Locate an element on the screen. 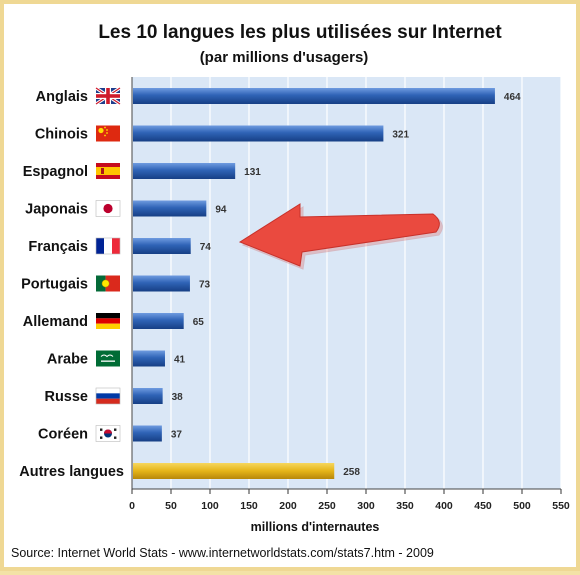 This screenshot has height=575, width=580. bar-chinois is located at coordinates (258, 133).